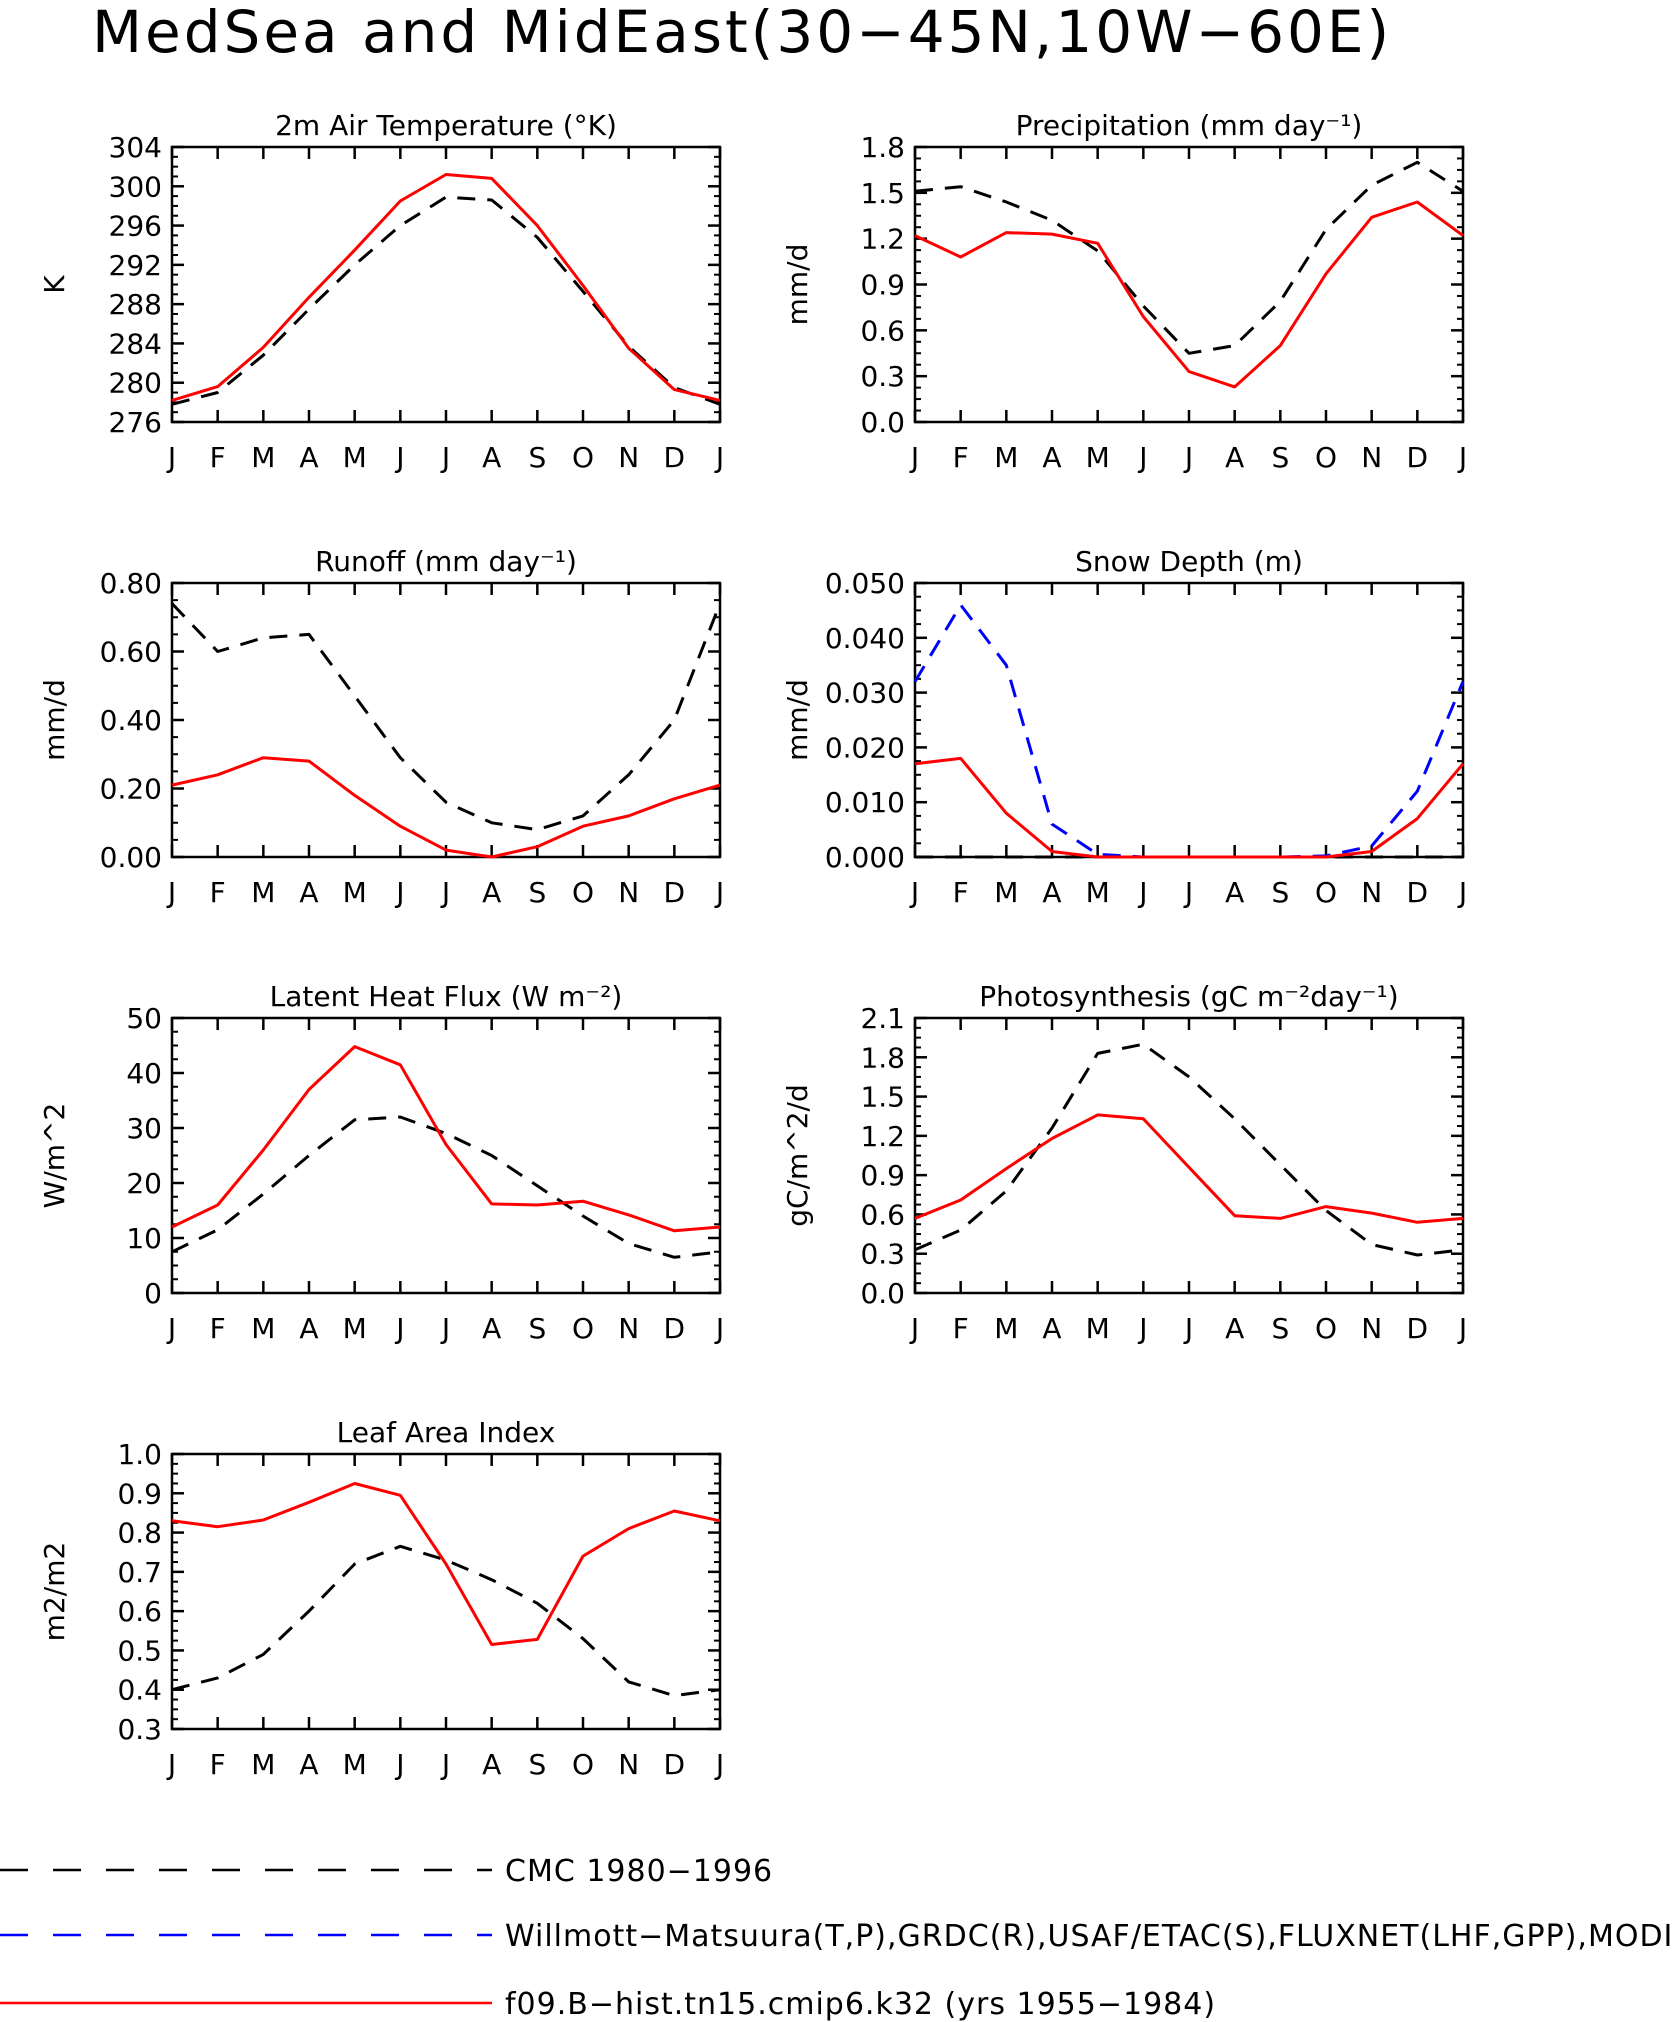 The image size is (1672, 2022). What do you see at coordinates (131, 789) in the screenshot?
I see `y-tick-label: 0.20` at bounding box center [131, 789].